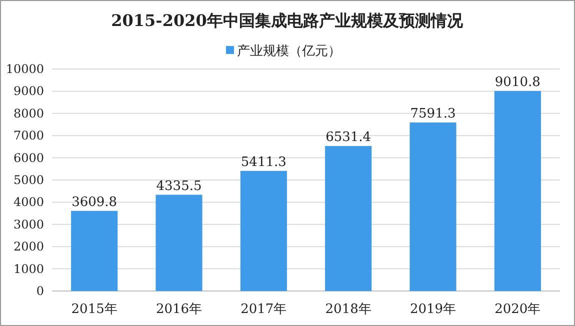 Image resolution: width=575 pixels, height=326 pixels. What do you see at coordinates (25, 69) in the screenshot?
I see `y-tick-label: 10000` at bounding box center [25, 69].